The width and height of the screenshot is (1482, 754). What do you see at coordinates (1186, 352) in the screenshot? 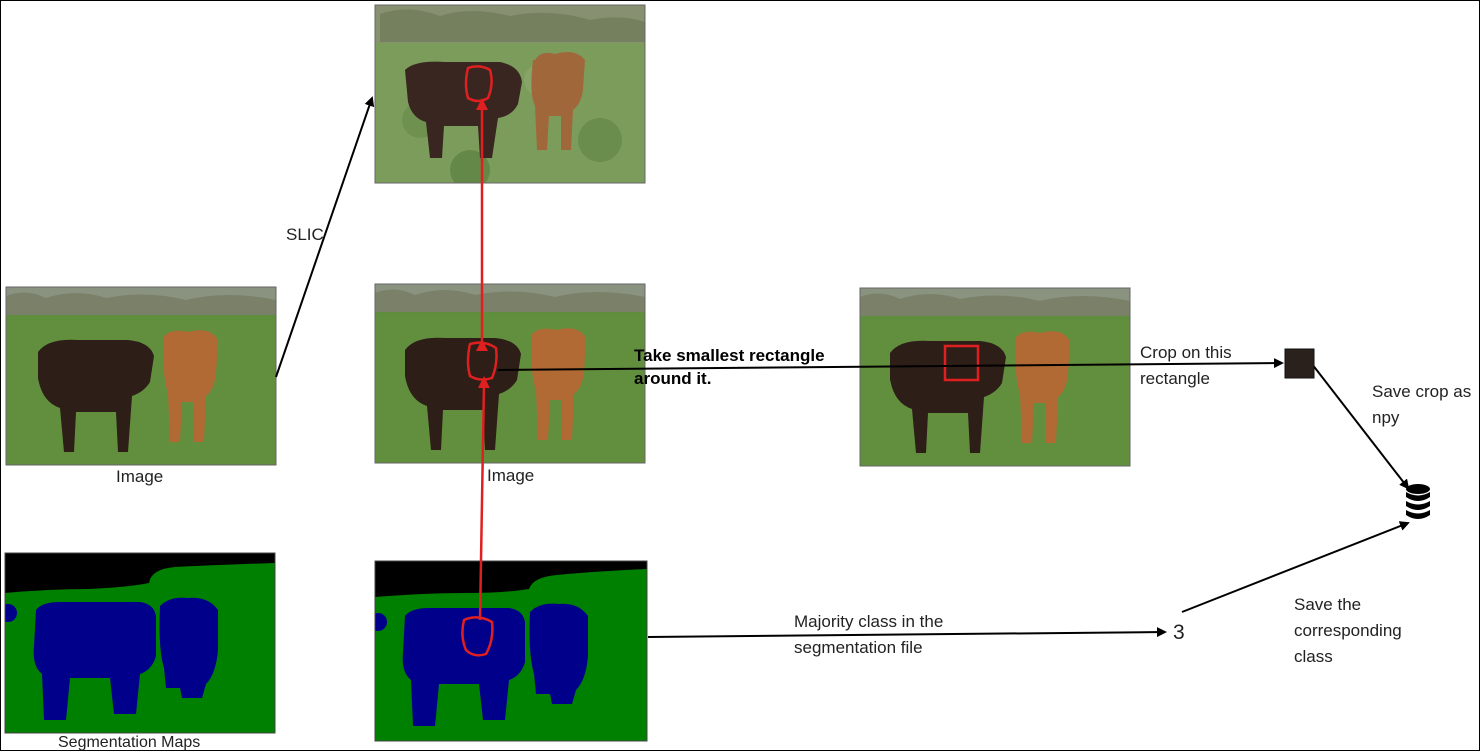
I see `crop-label-line1: Crop on this` at bounding box center [1186, 352].